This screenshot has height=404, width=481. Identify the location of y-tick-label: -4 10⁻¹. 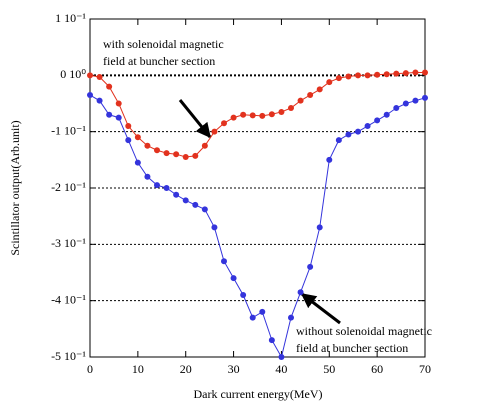
(68, 299).